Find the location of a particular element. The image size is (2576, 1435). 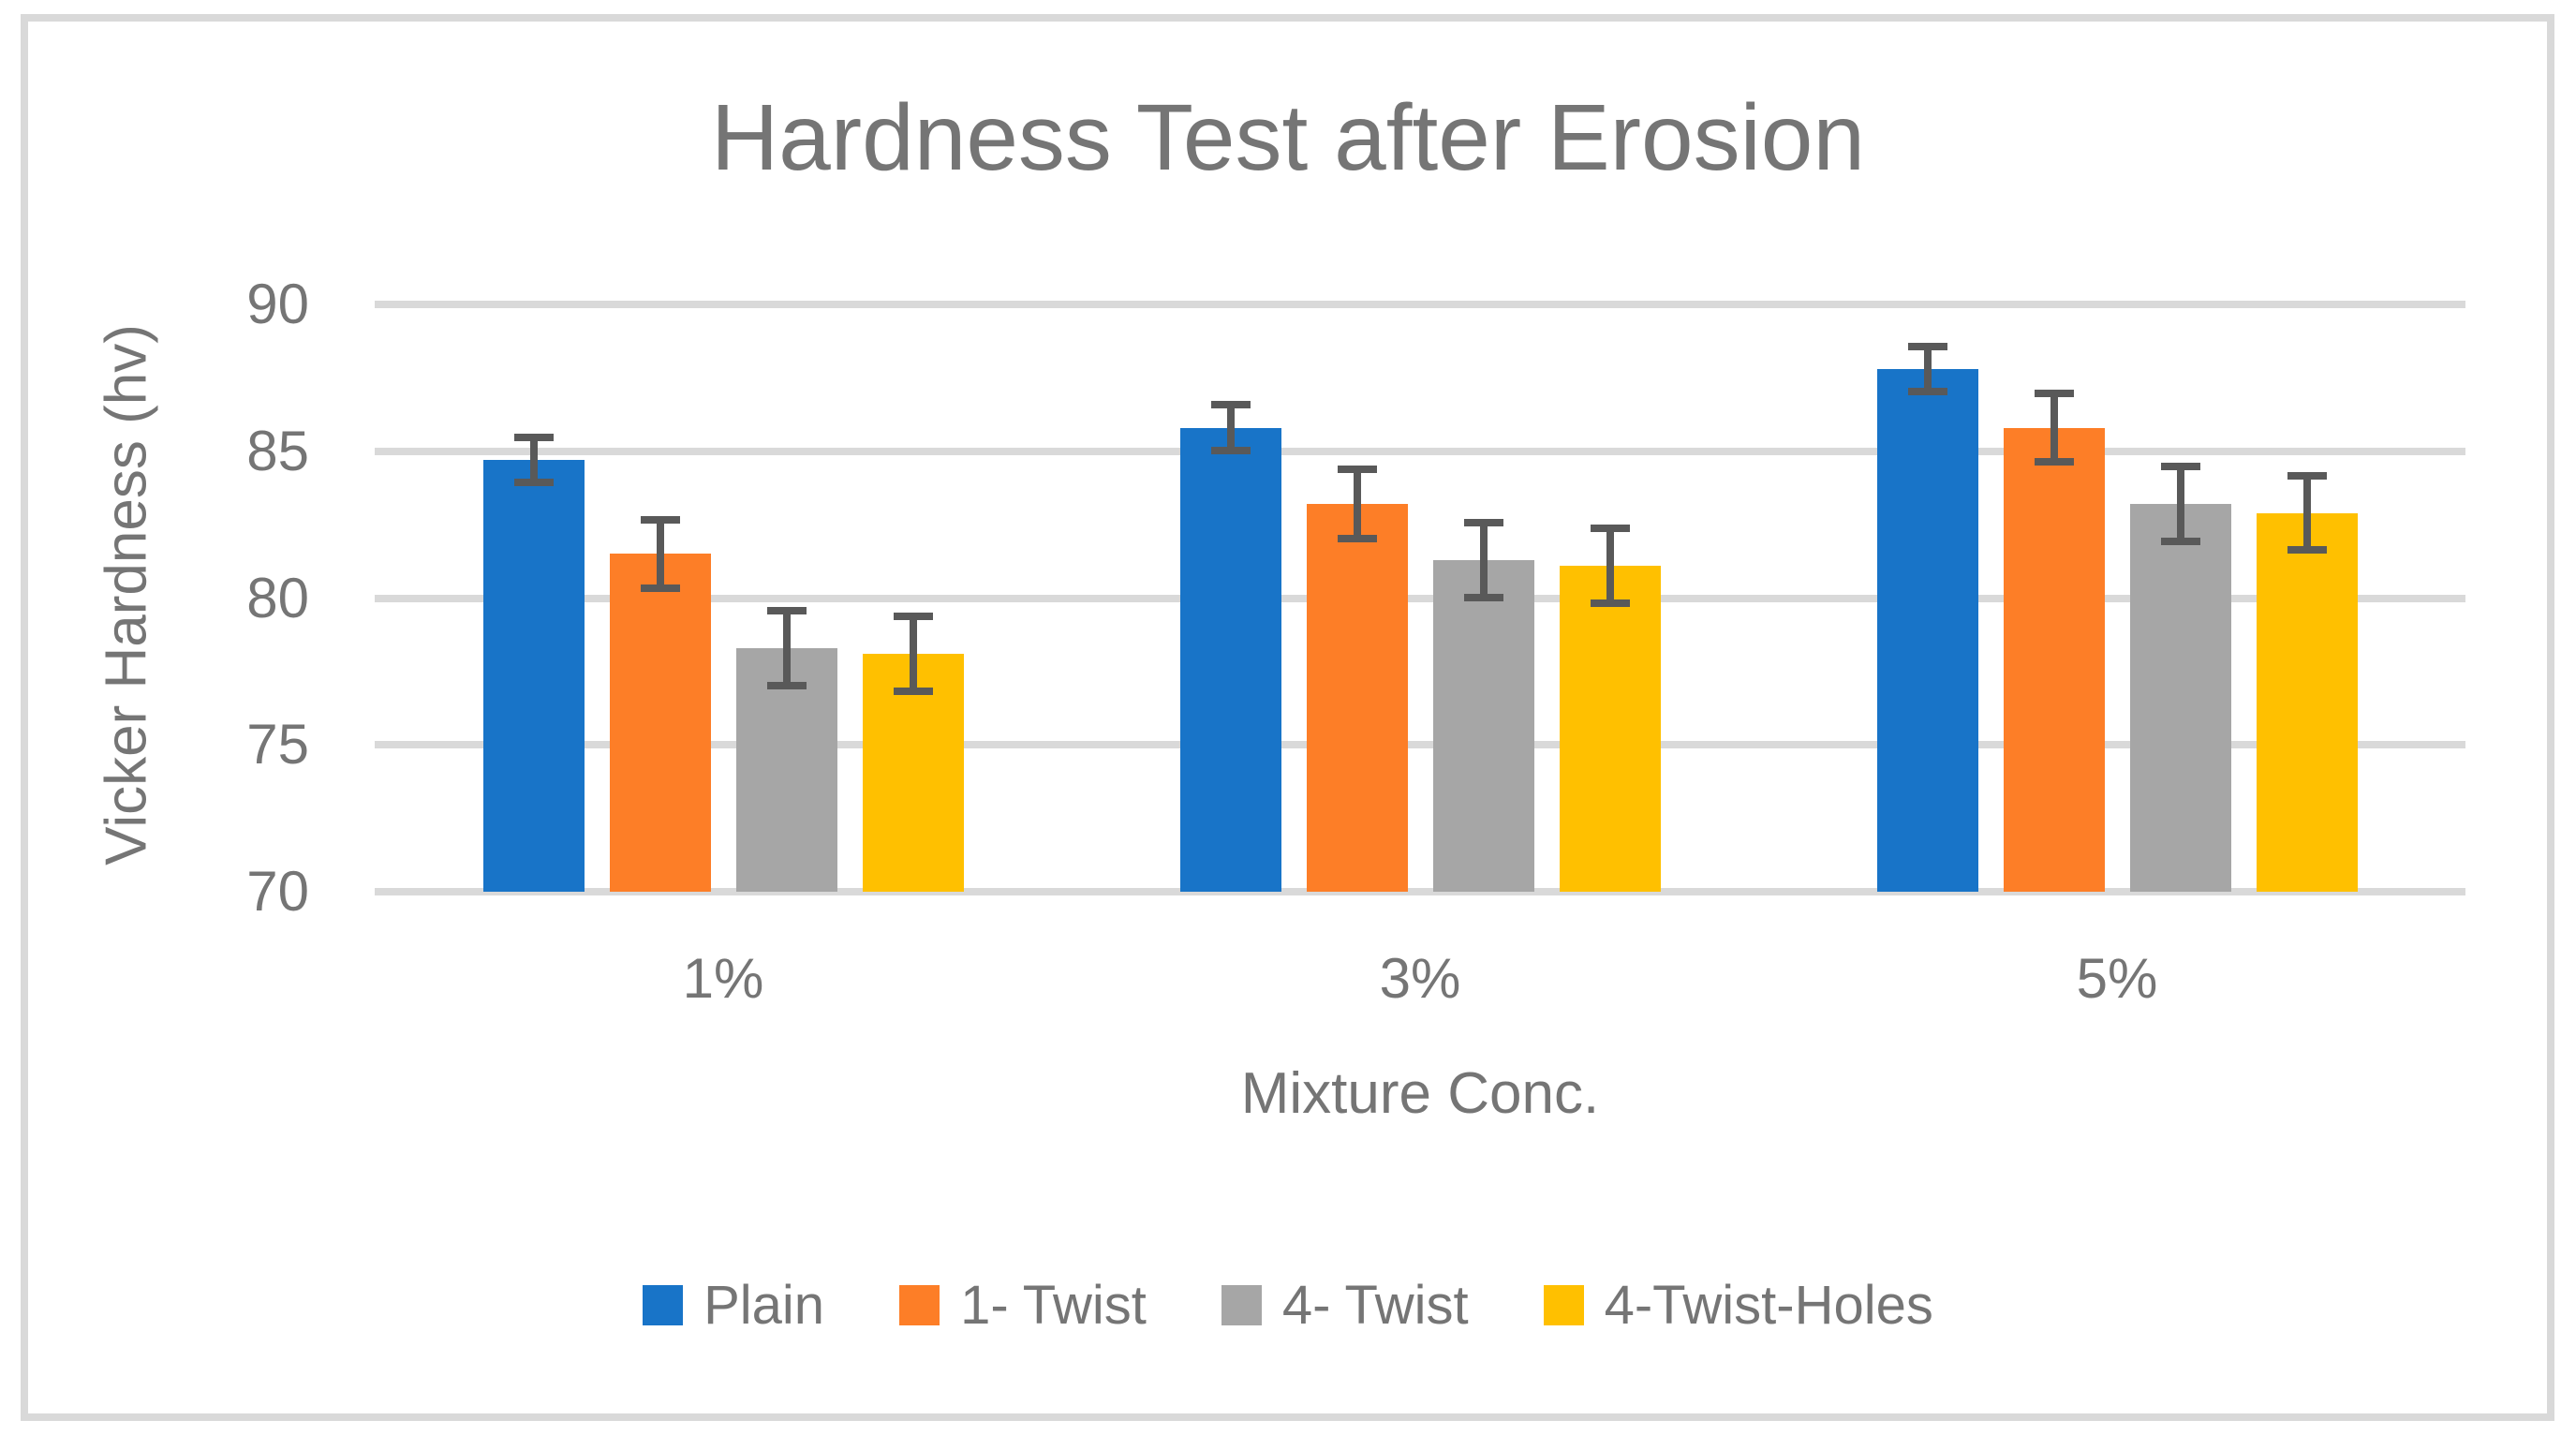

legend-item: 1- Twist is located at coordinates (1023, 1305).